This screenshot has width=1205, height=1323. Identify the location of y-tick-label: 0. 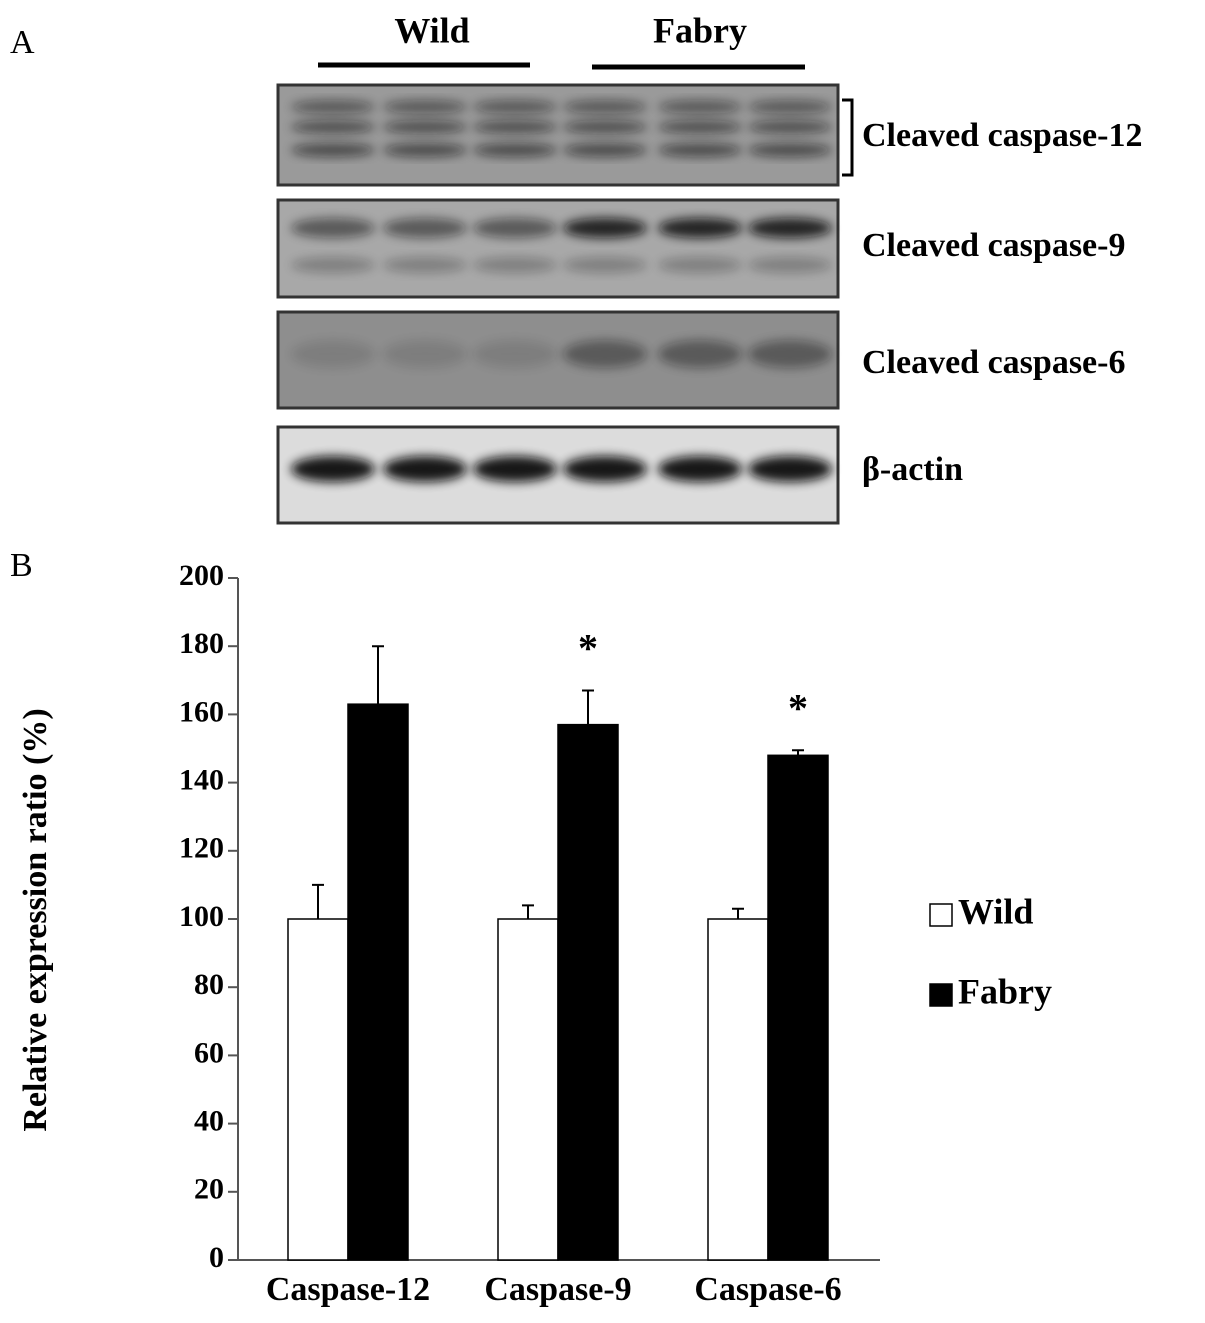
(216, 1257).